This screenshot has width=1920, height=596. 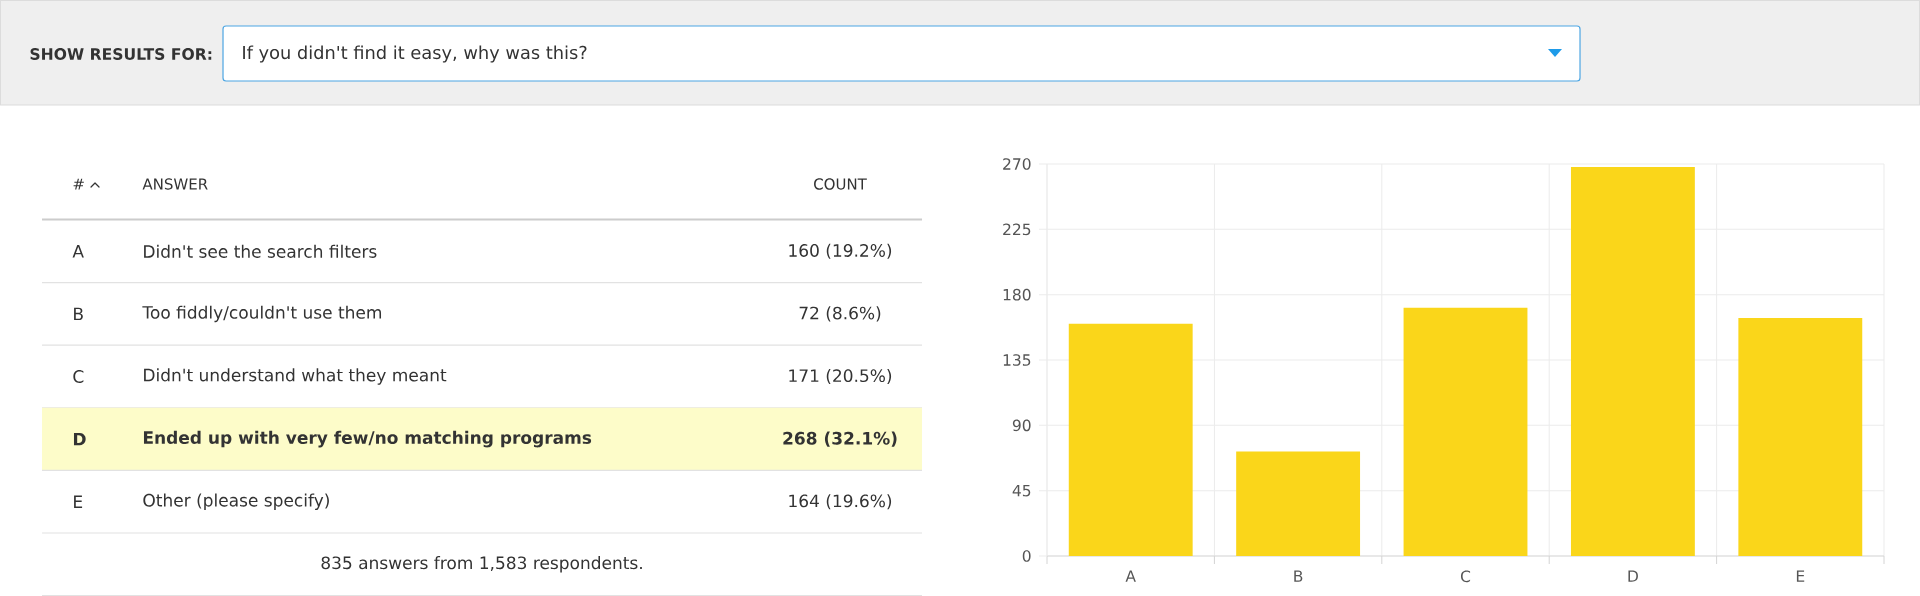 I want to click on x-tick-label: E, so click(x=1800, y=576).